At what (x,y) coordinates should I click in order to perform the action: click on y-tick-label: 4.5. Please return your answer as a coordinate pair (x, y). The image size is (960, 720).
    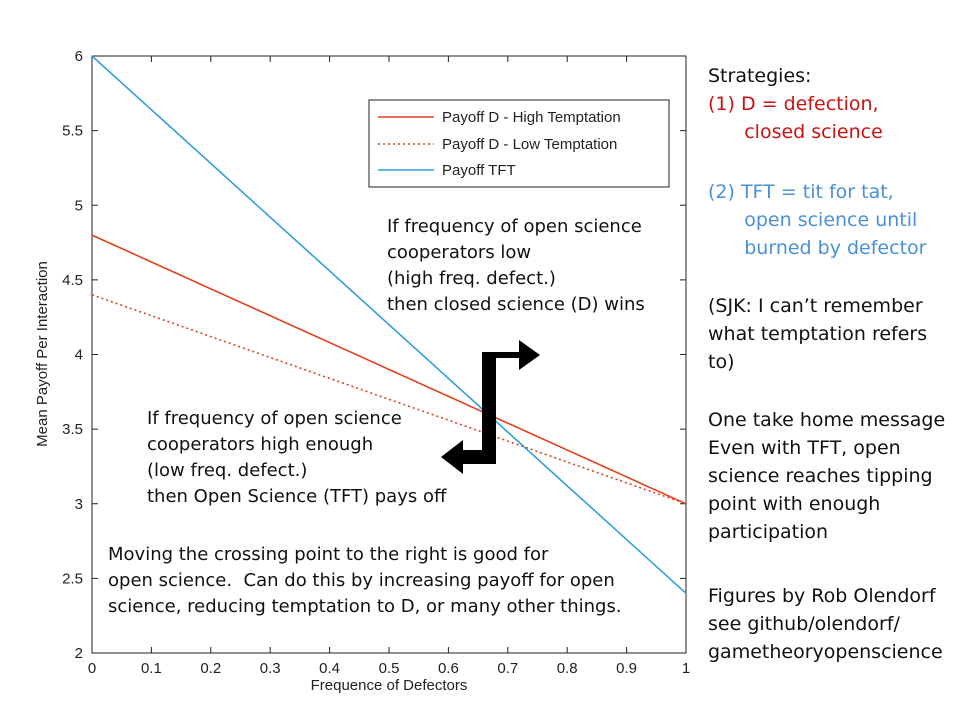
    Looking at the image, I should click on (72, 280).